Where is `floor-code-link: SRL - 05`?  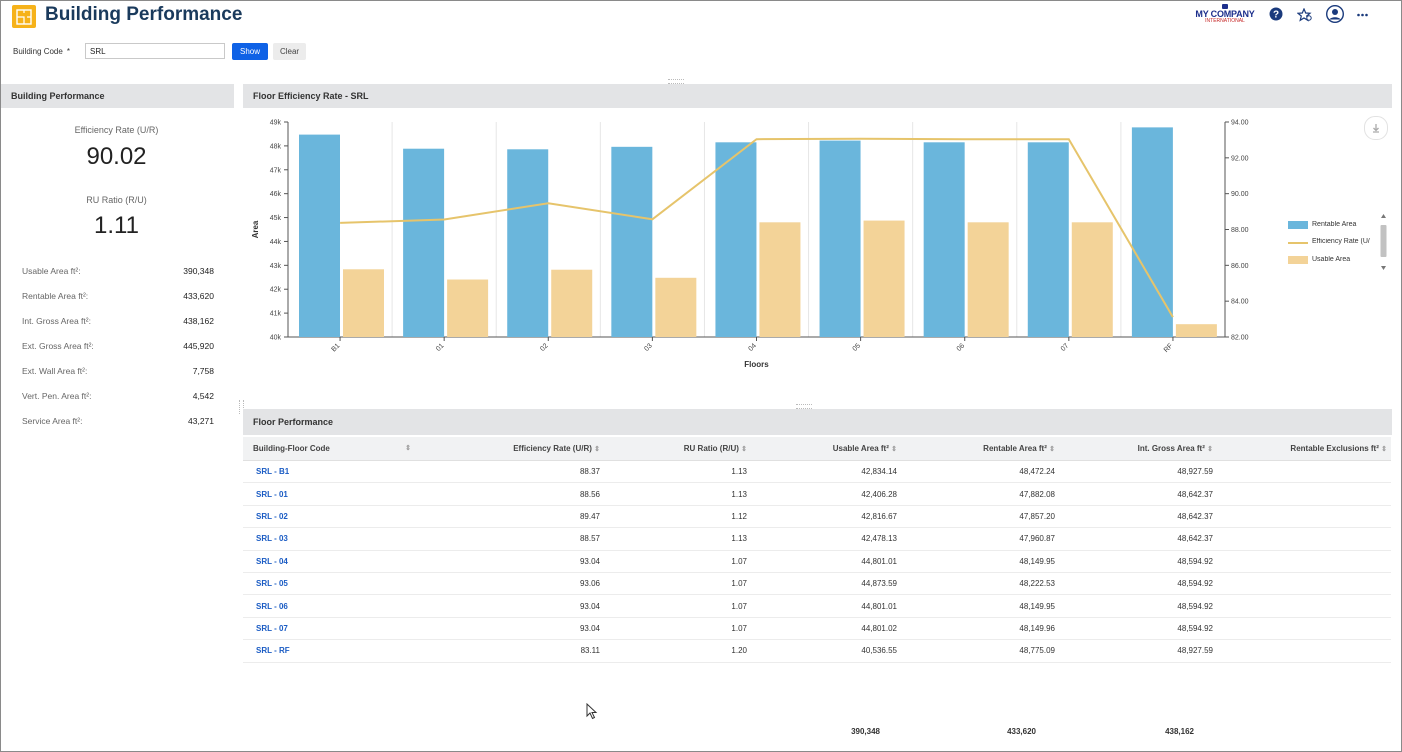
floor-code-link: SRL - 05 is located at coordinates (332, 584).